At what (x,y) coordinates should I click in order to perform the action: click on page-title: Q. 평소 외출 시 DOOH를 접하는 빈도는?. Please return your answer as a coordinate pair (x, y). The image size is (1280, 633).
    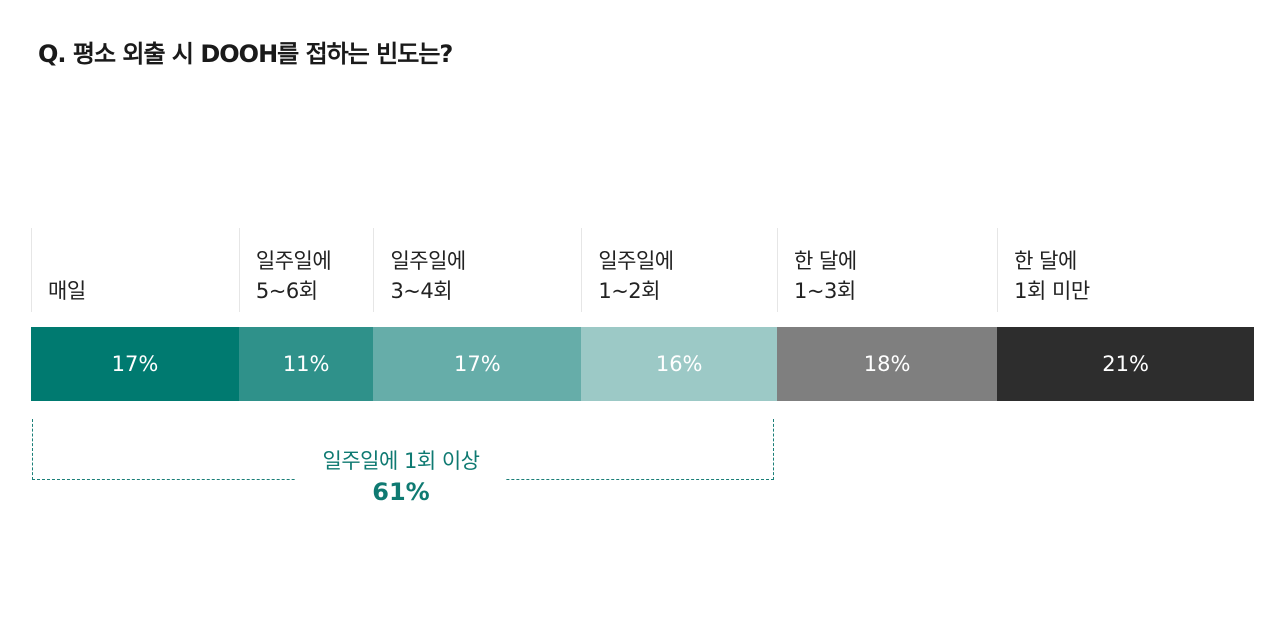
    Looking at the image, I should click on (245, 54).